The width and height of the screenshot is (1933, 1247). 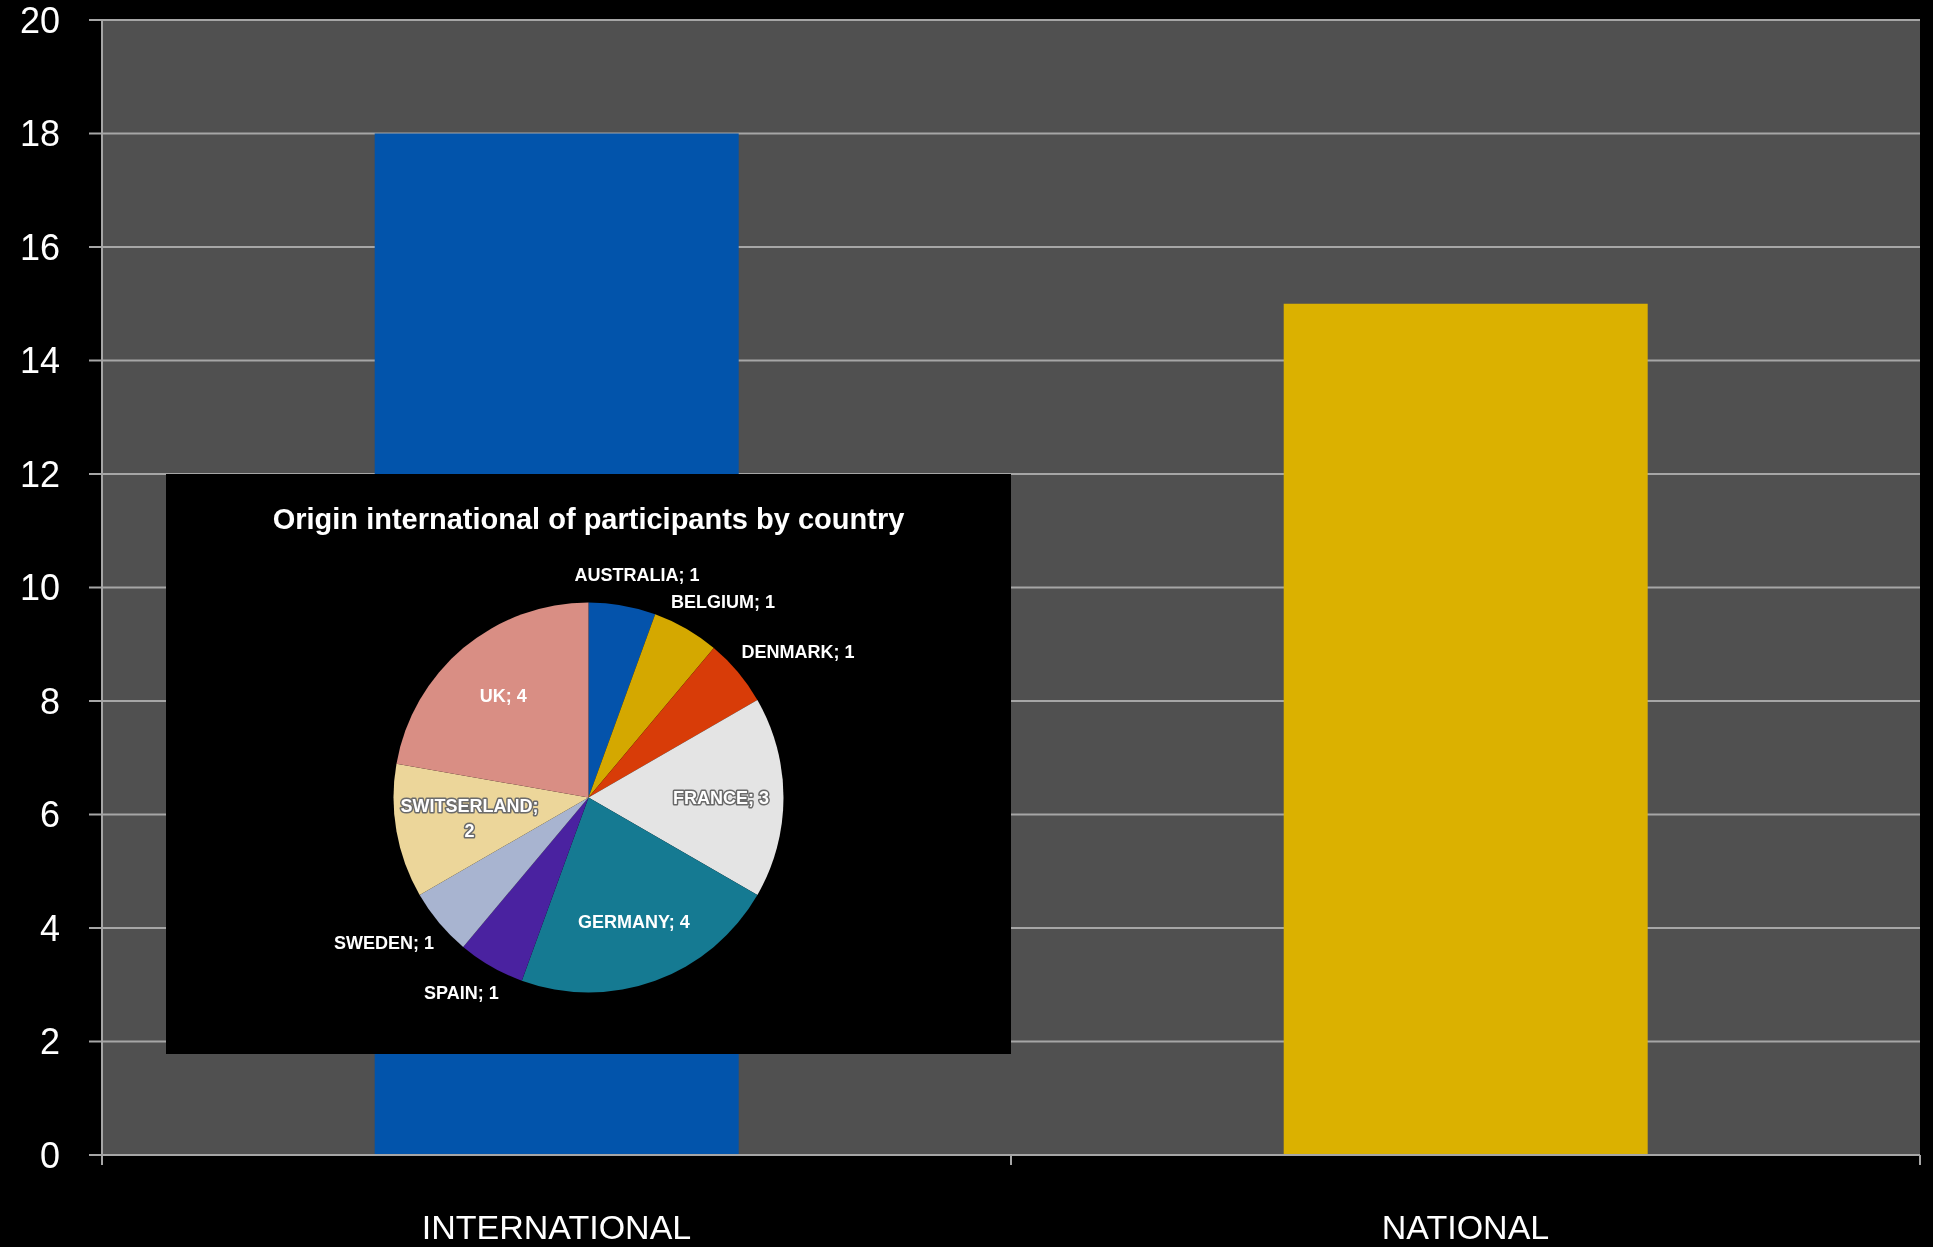 I want to click on data-label: SWEDEN; 1, so click(x=383, y=942).